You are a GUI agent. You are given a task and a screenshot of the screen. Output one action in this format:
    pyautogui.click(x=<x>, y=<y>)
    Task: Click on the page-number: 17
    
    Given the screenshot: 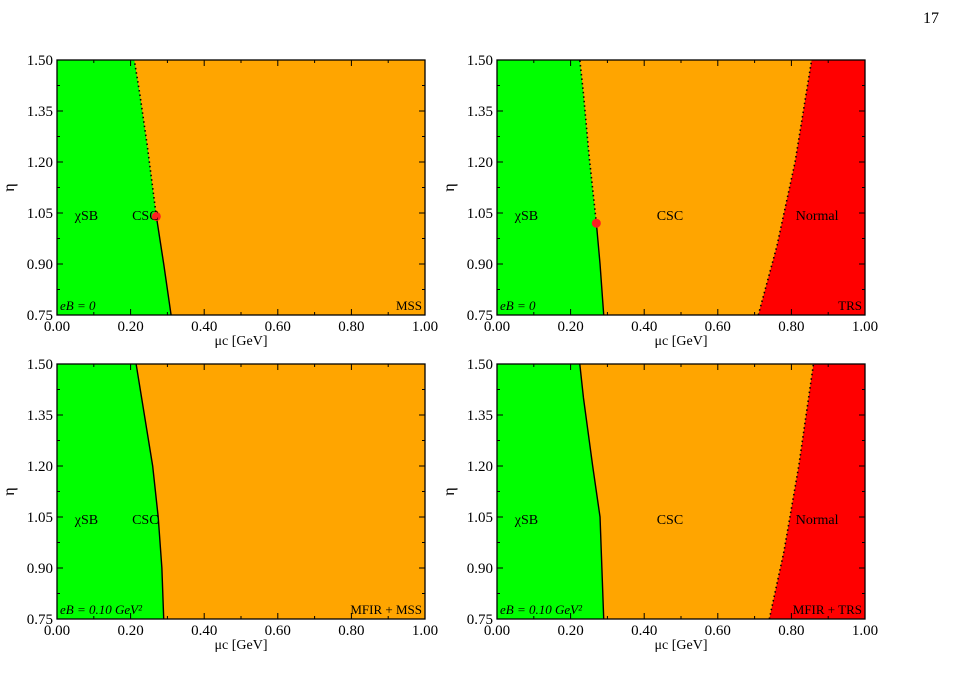 What is the action you would take?
    pyautogui.click(x=931, y=18)
    